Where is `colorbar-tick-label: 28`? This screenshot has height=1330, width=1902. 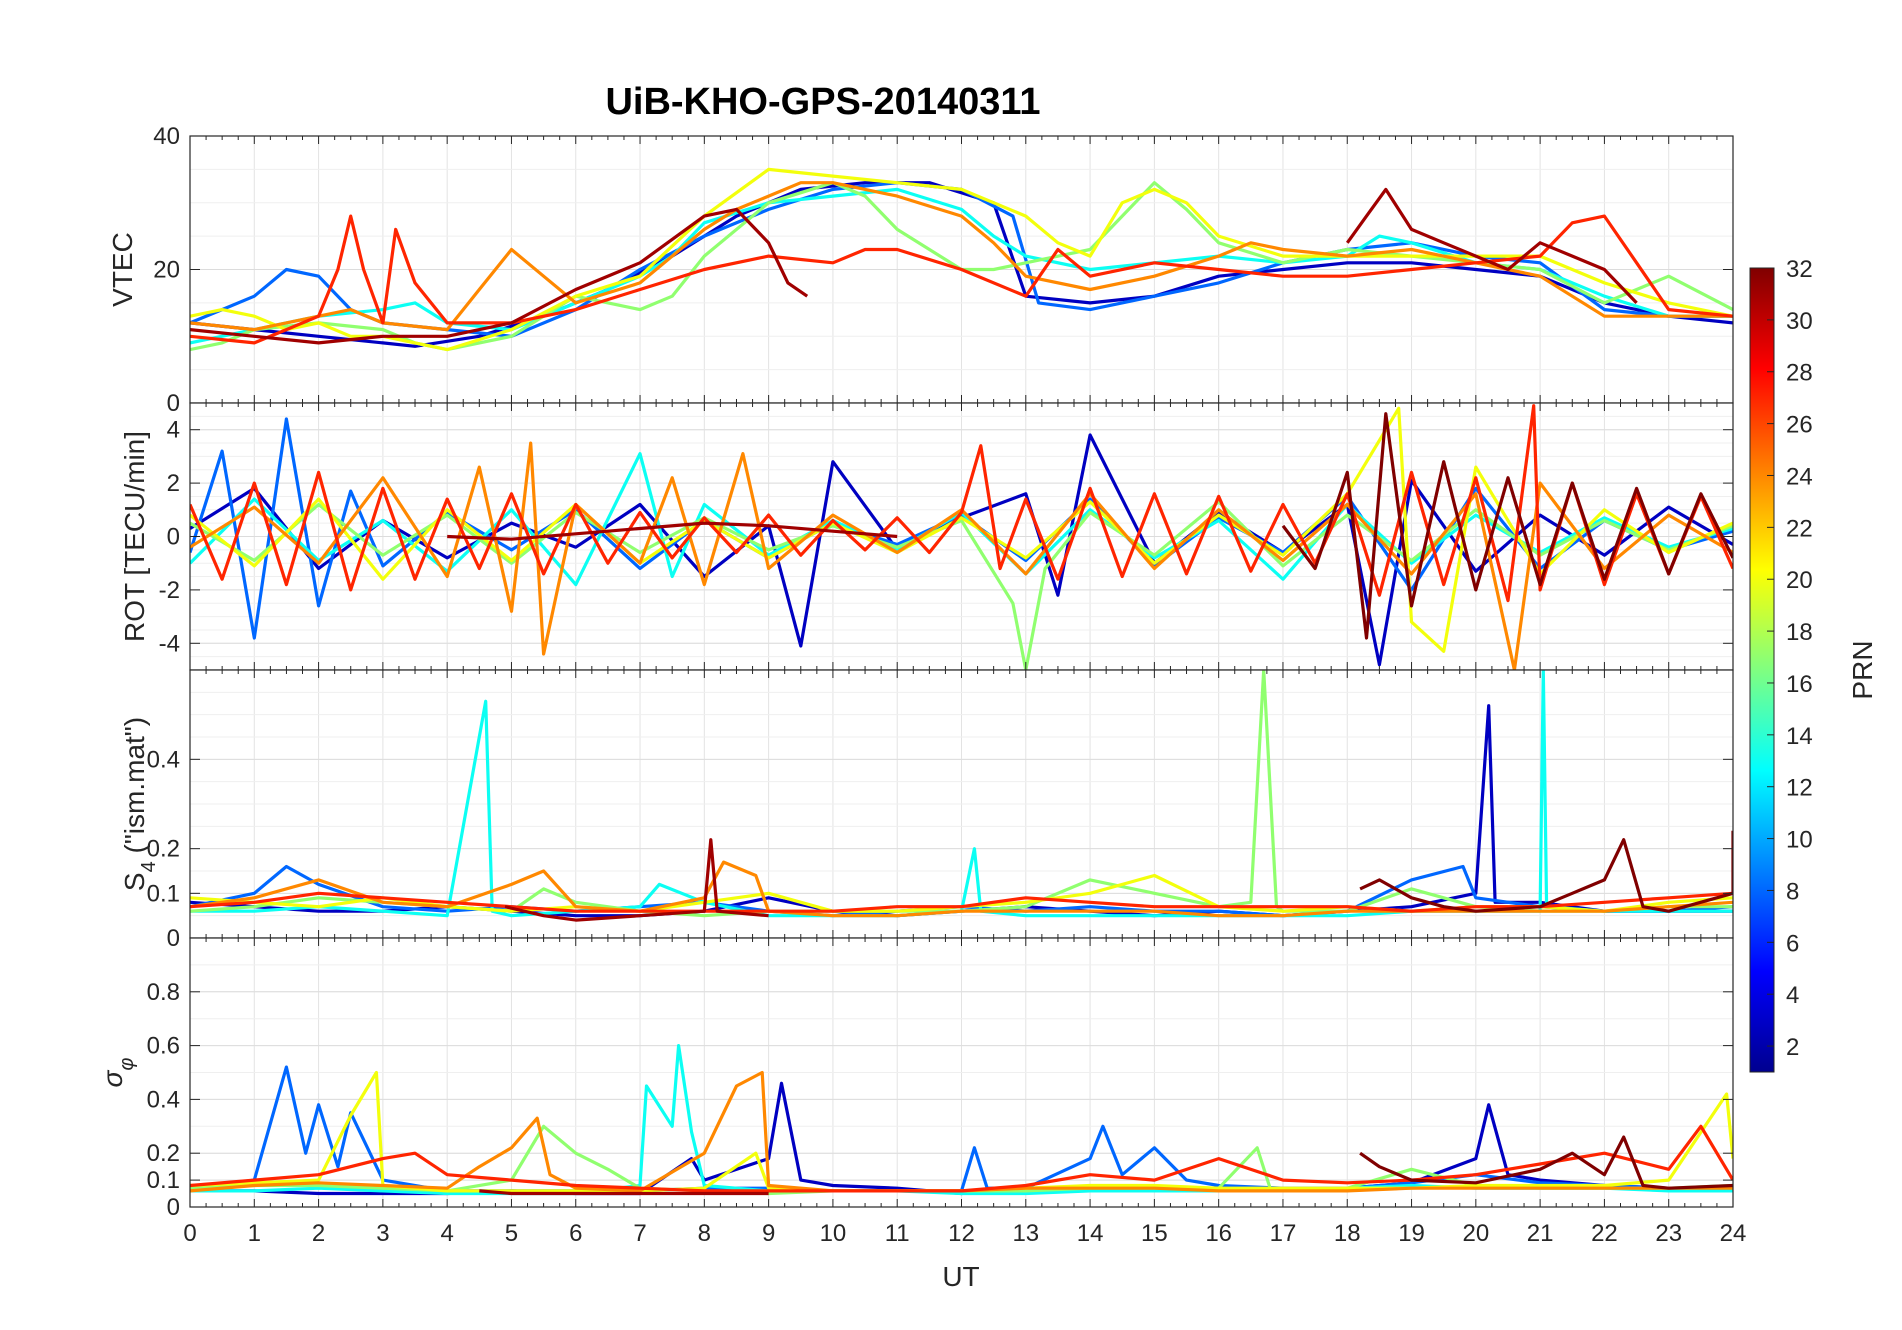 colorbar-tick-label: 28 is located at coordinates (1799, 373).